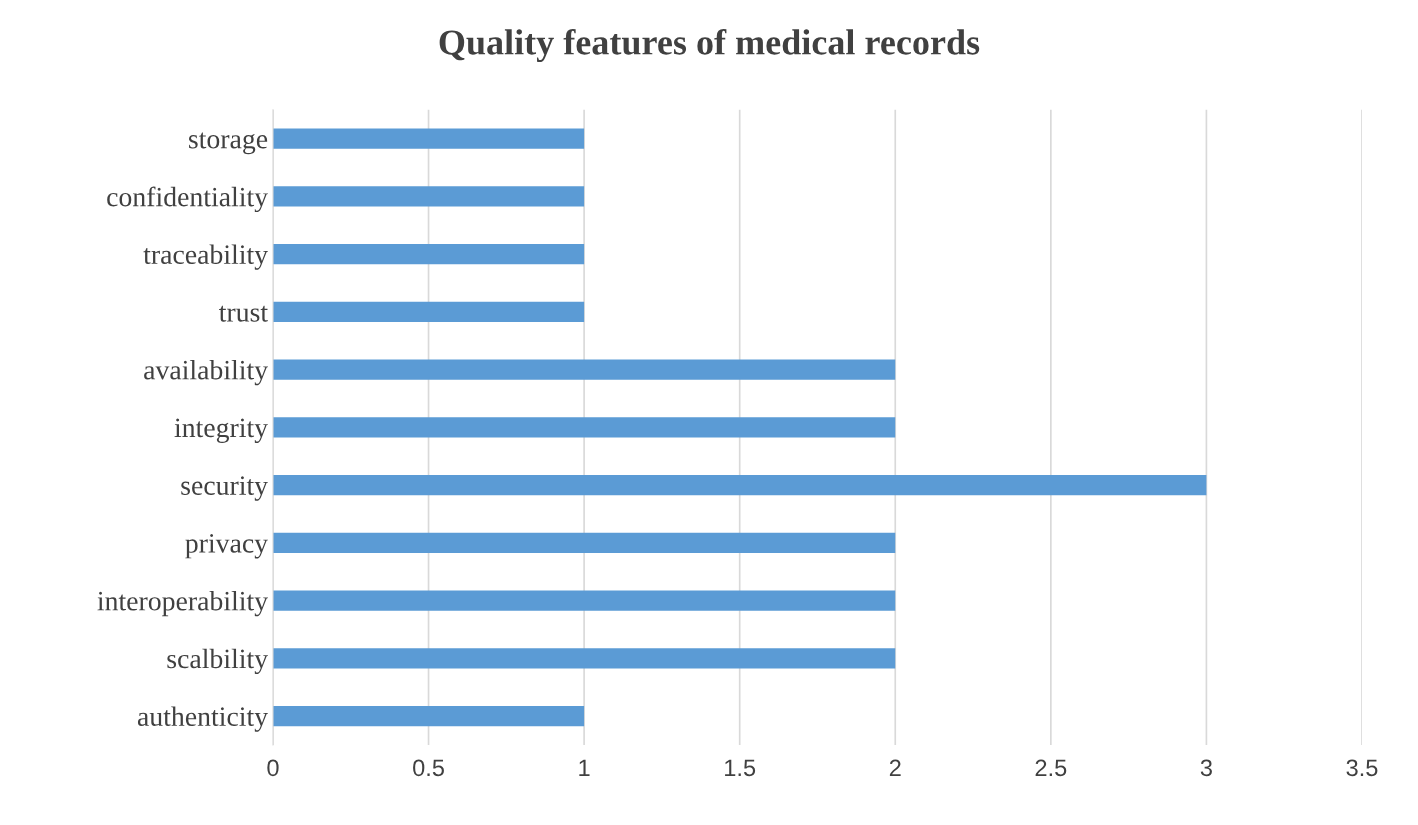 The height and width of the screenshot is (825, 1418). What do you see at coordinates (243, 313) in the screenshot?
I see `y-tick-label: trust` at bounding box center [243, 313].